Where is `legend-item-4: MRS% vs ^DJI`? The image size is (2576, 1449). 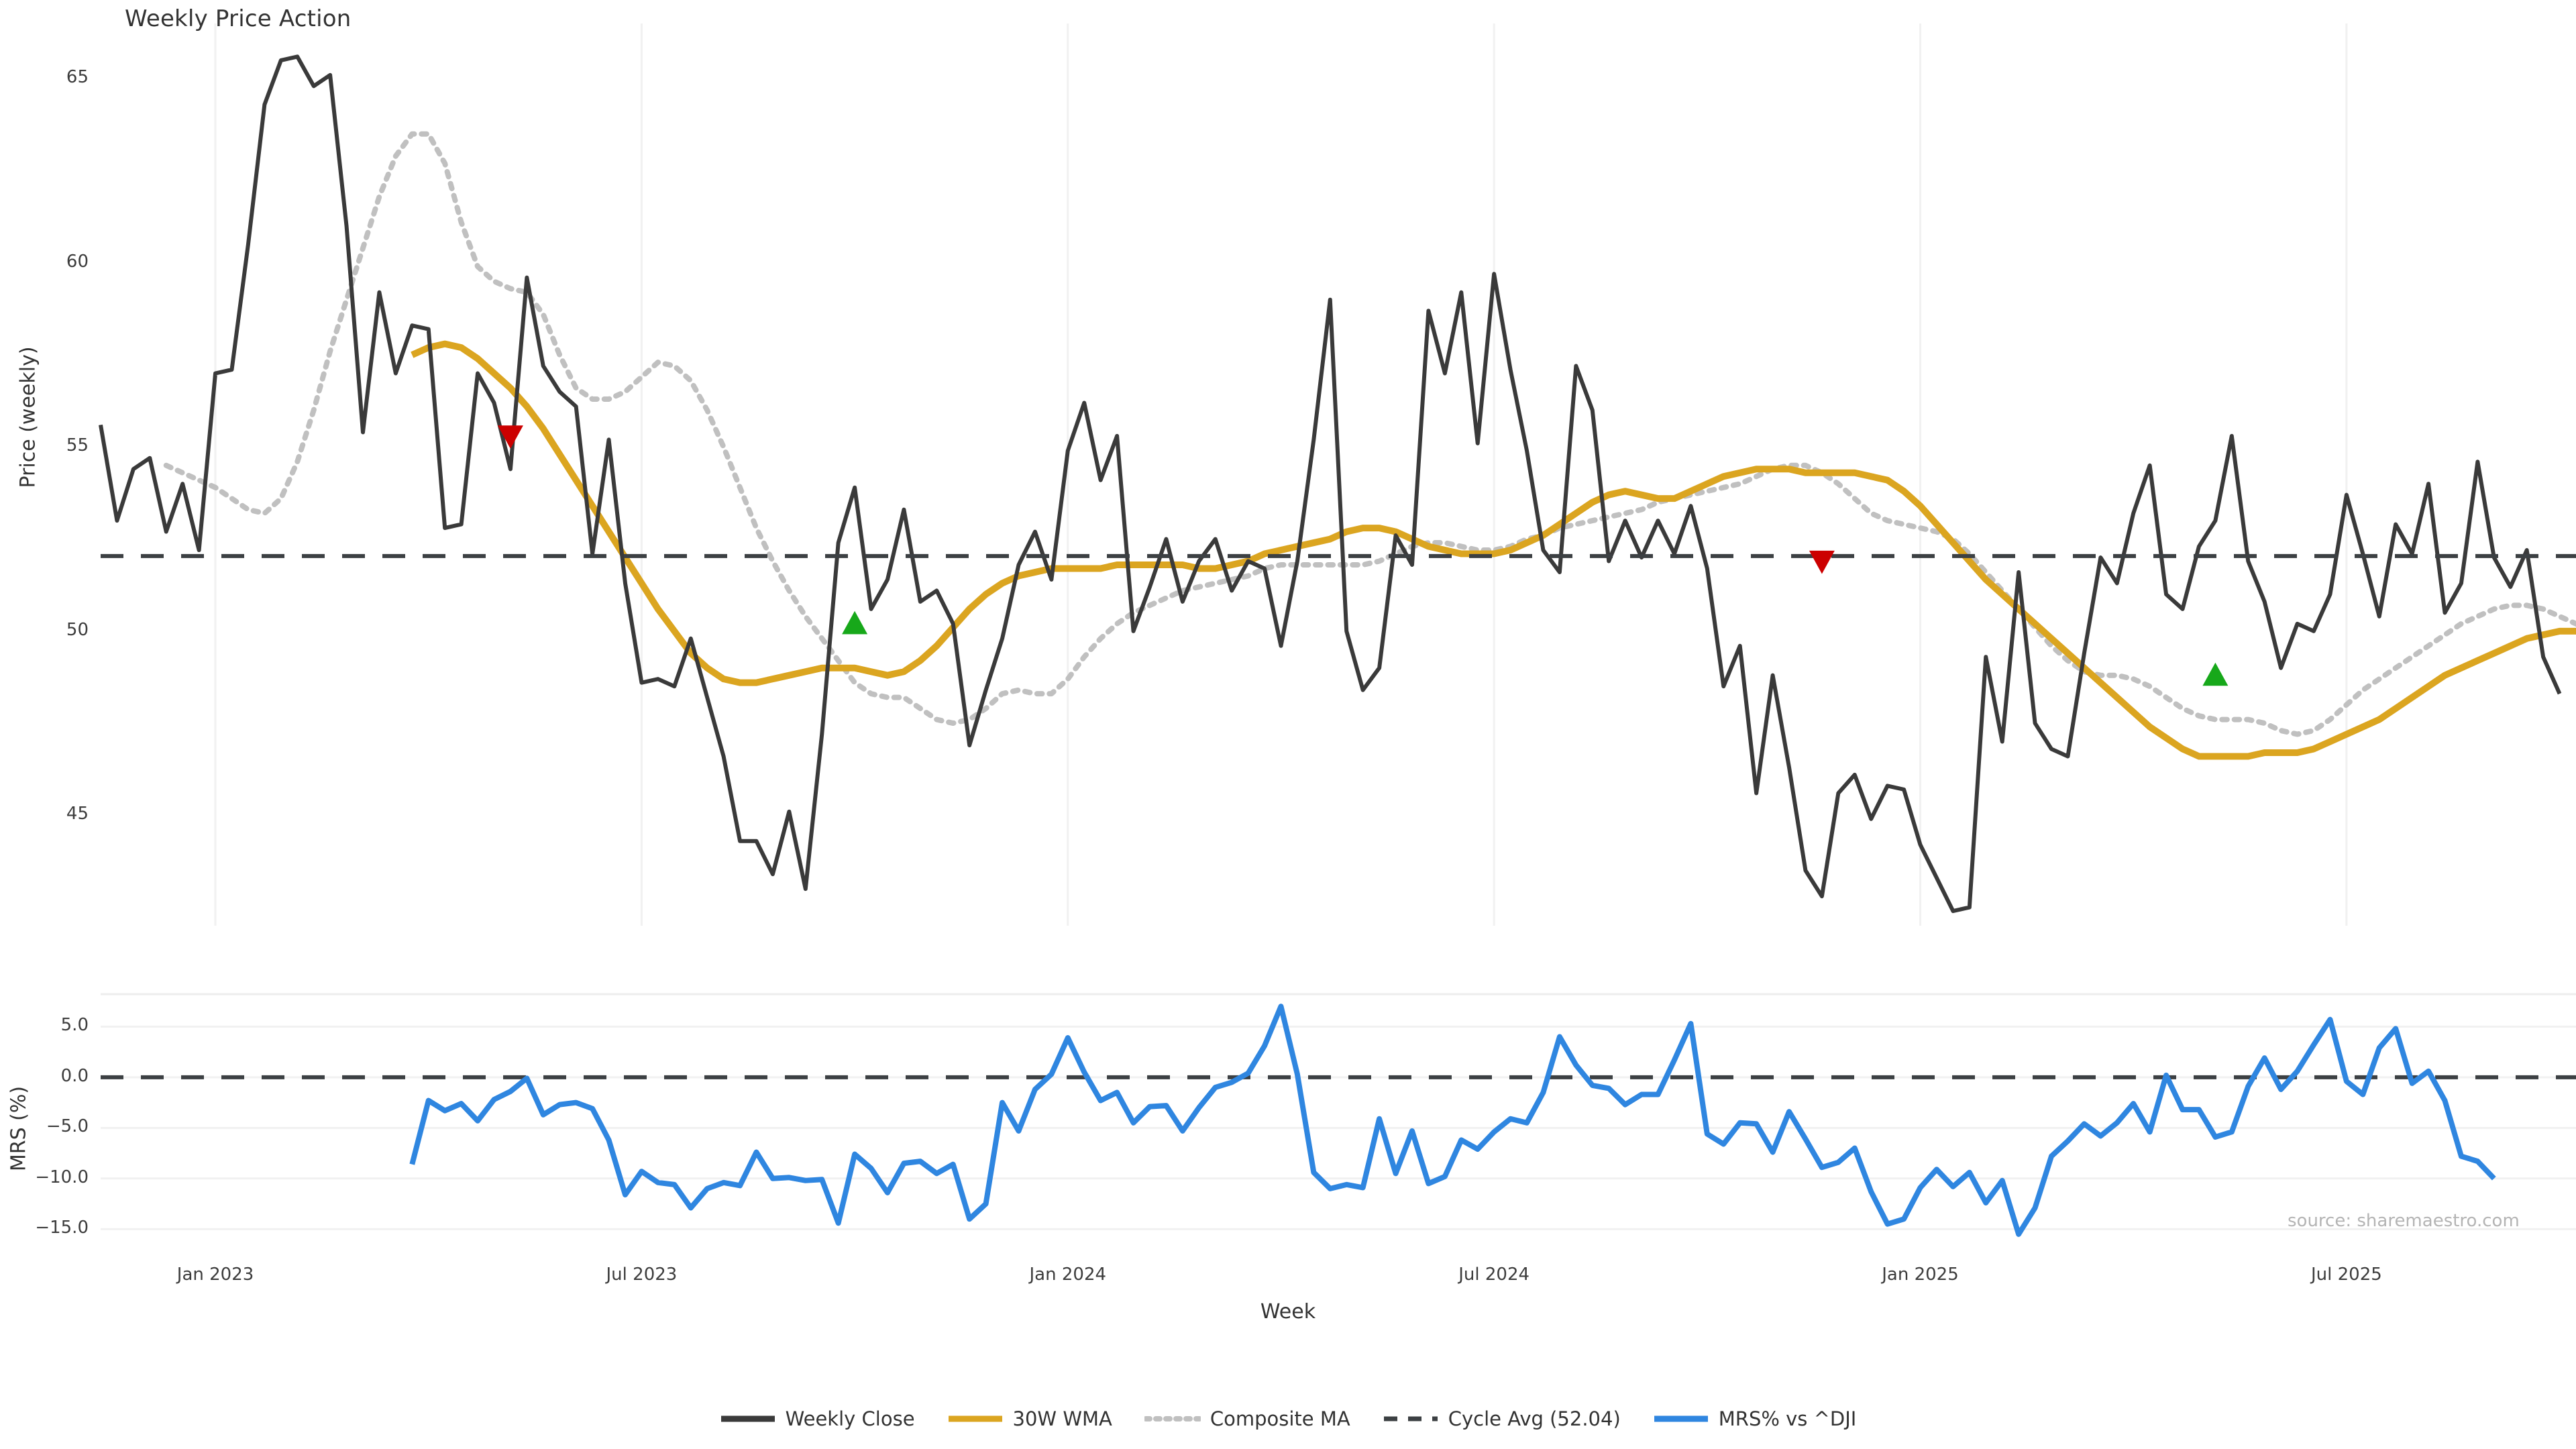 legend-item-4: MRS% vs ^DJI is located at coordinates (1755, 1418).